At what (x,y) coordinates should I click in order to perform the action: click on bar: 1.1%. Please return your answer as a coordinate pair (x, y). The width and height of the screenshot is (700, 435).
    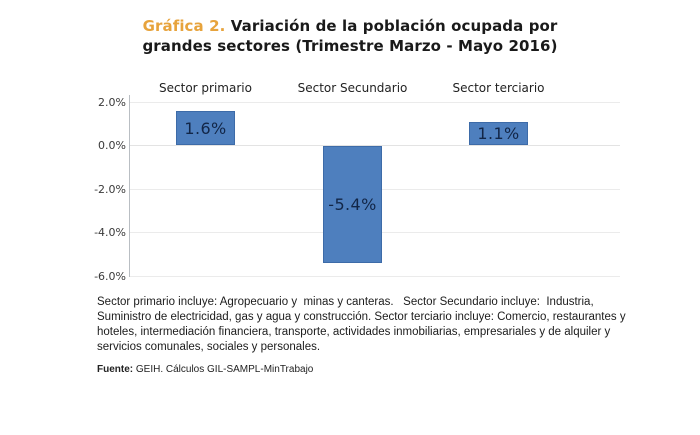
    Looking at the image, I should click on (498, 133).